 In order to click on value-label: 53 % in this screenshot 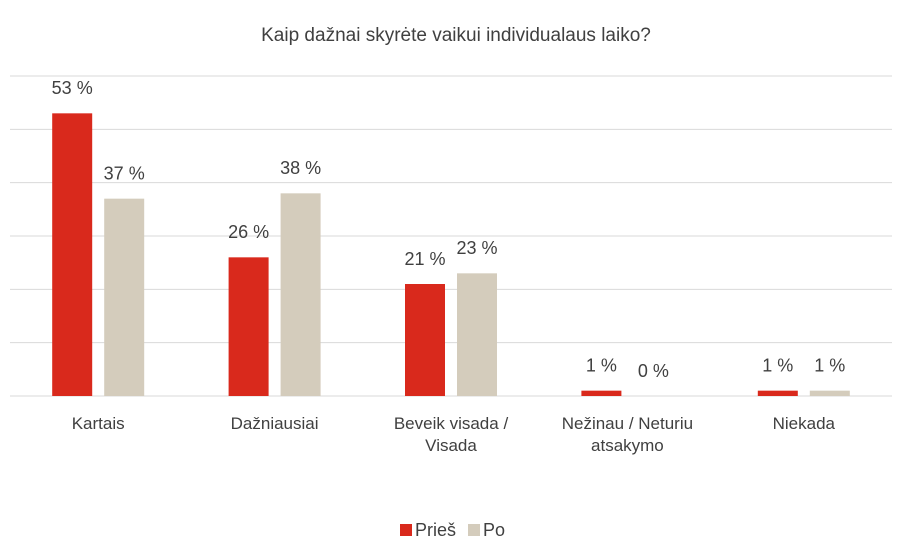, I will do `click(72, 88)`.